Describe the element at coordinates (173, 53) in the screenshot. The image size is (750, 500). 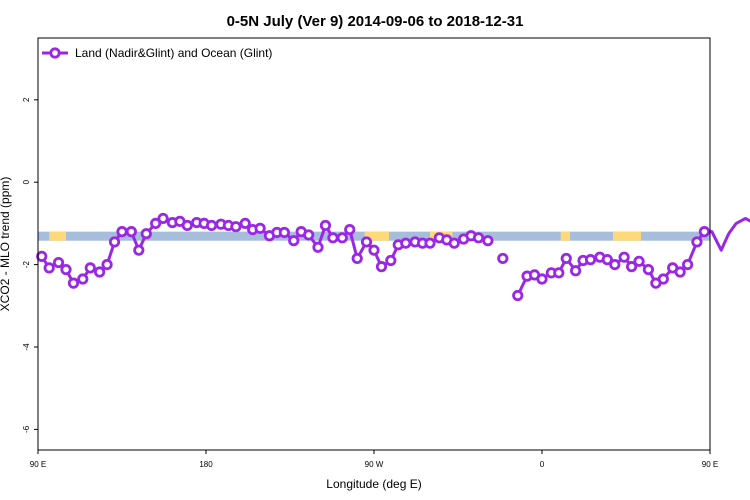
I see `legend-label: Land (Nadir&Glint) and Ocean (Glint)` at that location.